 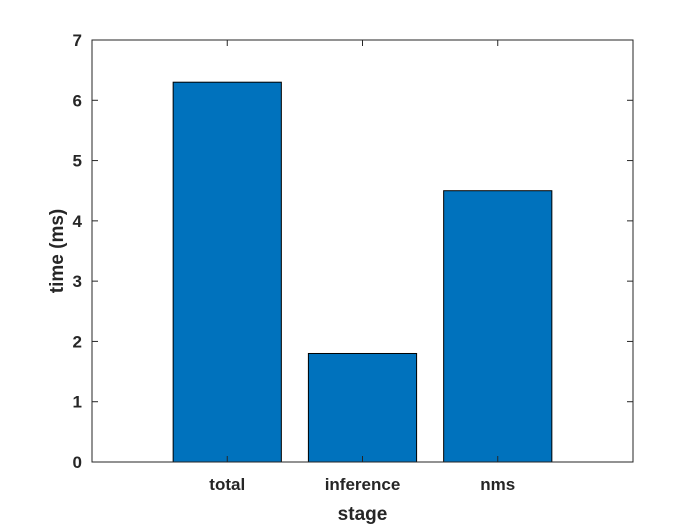 What do you see at coordinates (363, 514) in the screenshot?
I see `x-axis-label: stage` at bounding box center [363, 514].